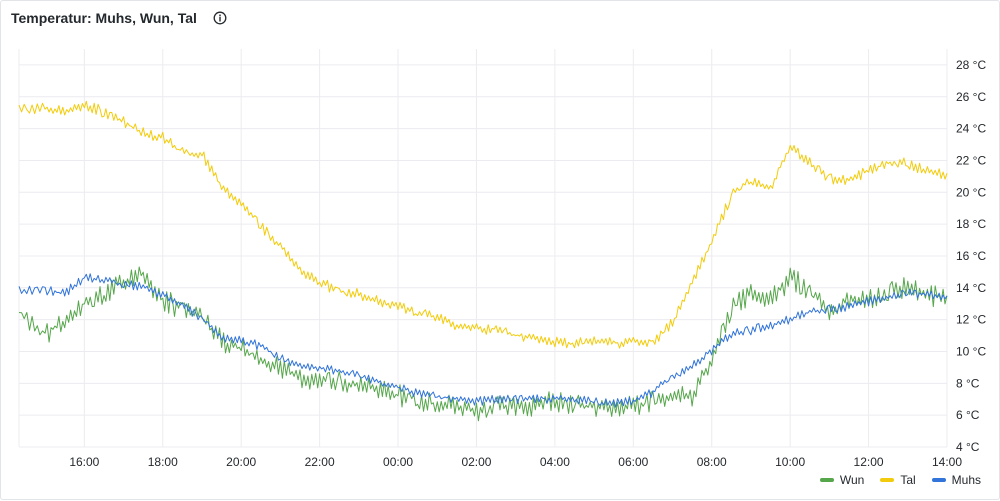 This screenshot has height=501, width=1000. Describe the element at coordinates (968, 383) in the screenshot. I see `y-tick-label: 8 °C` at that location.